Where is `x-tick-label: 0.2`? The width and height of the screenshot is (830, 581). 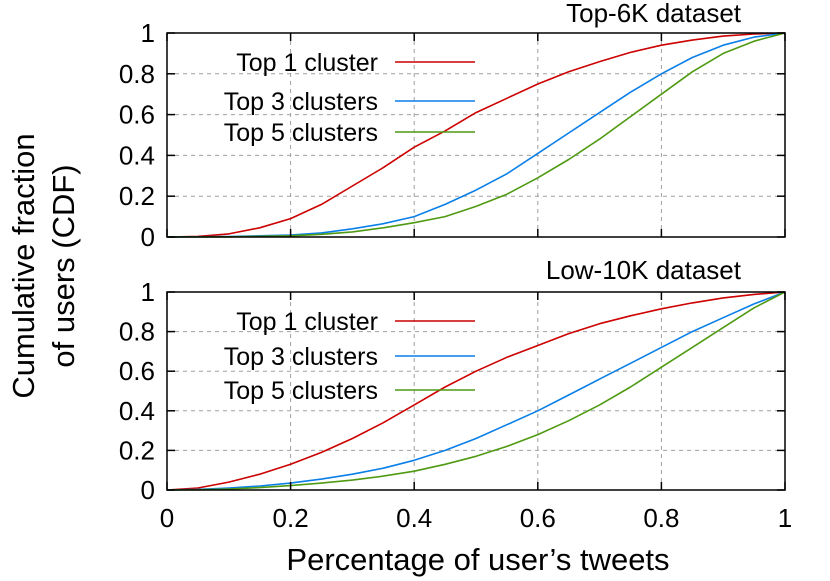
x-tick-label: 0.2 is located at coordinates (291, 518).